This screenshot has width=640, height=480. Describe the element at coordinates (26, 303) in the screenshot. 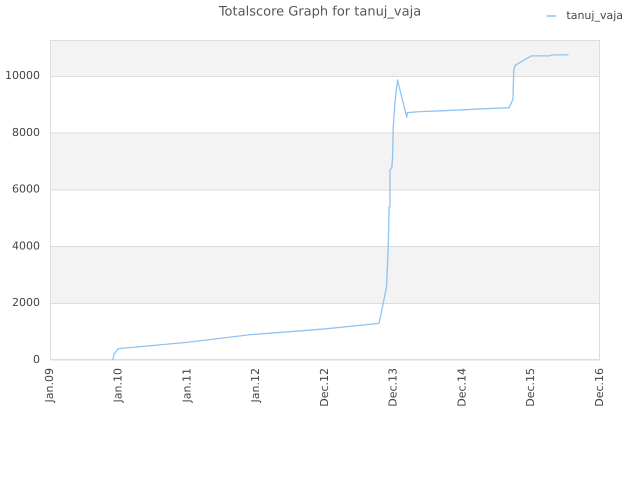

I see `y-tick-label: 2000` at that location.